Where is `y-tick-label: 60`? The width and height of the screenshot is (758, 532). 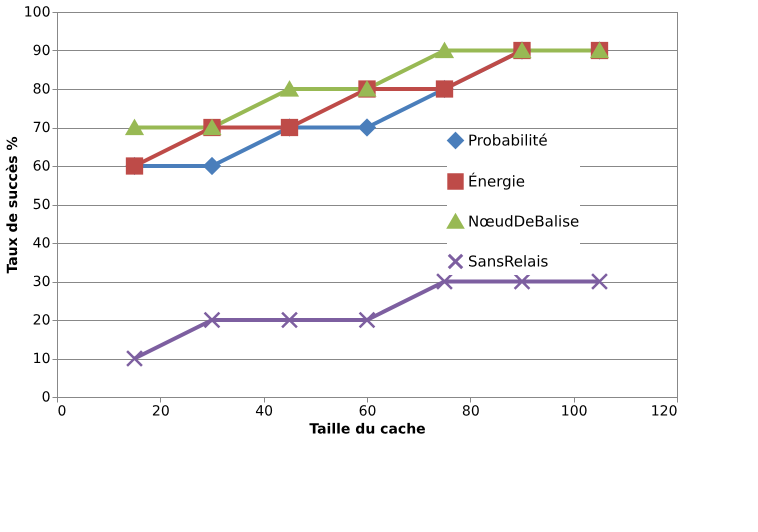
y-tick-label: 60 is located at coordinates (41, 166).